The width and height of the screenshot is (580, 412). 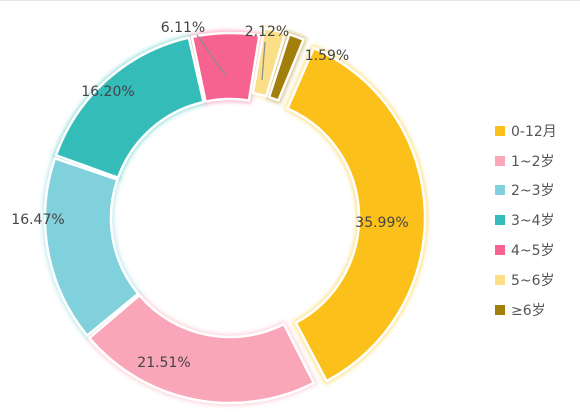 What do you see at coordinates (327, 56) in the screenshot?
I see `data-label-7: 1.59%` at bounding box center [327, 56].